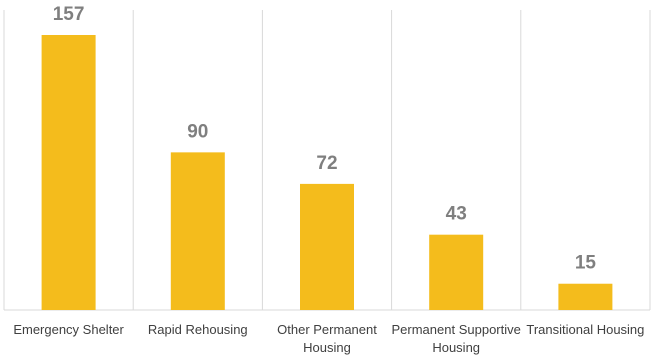  What do you see at coordinates (69, 14) in the screenshot?
I see `value-label: 157` at bounding box center [69, 14].